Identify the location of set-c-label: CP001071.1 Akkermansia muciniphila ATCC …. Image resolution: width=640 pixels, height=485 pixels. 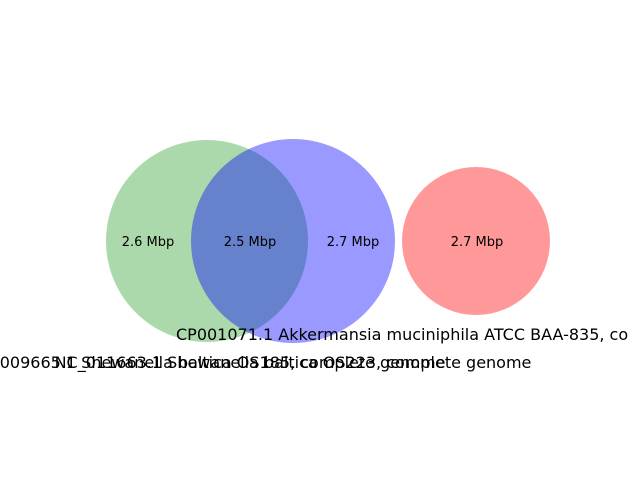
(402, 334).